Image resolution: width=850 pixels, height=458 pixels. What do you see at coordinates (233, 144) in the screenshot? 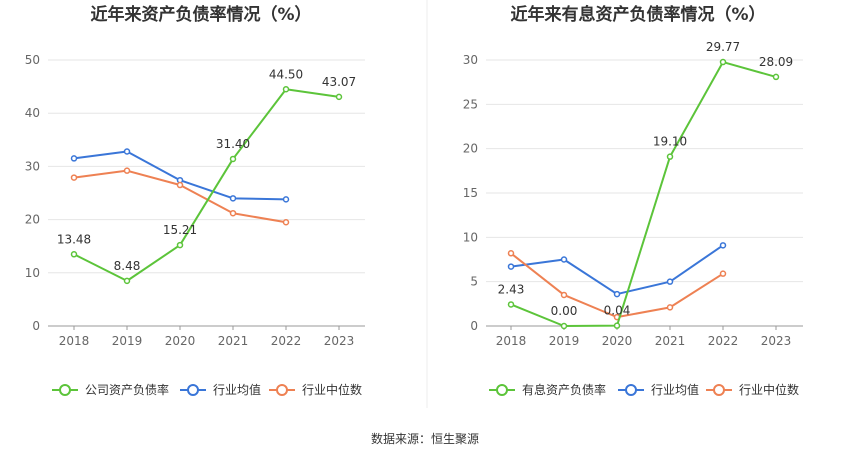
I see `data-label: 31.40` at bounding box center [233, 144].